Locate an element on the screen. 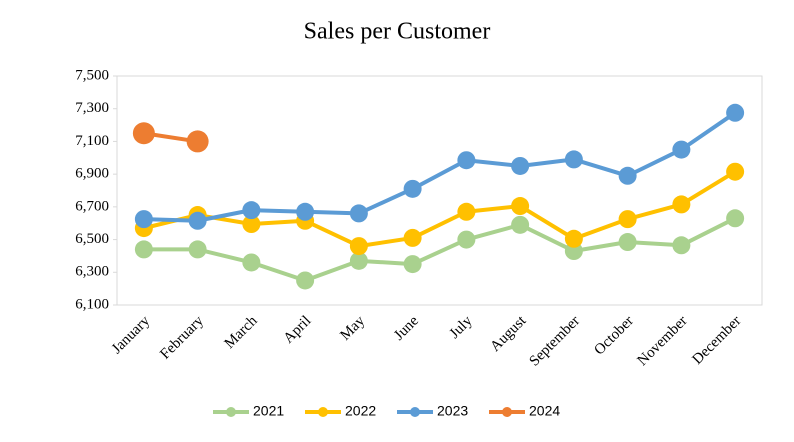 This screenshot has height=442, width=794. legend-label: 2024 is located at coordinates (544, 411).